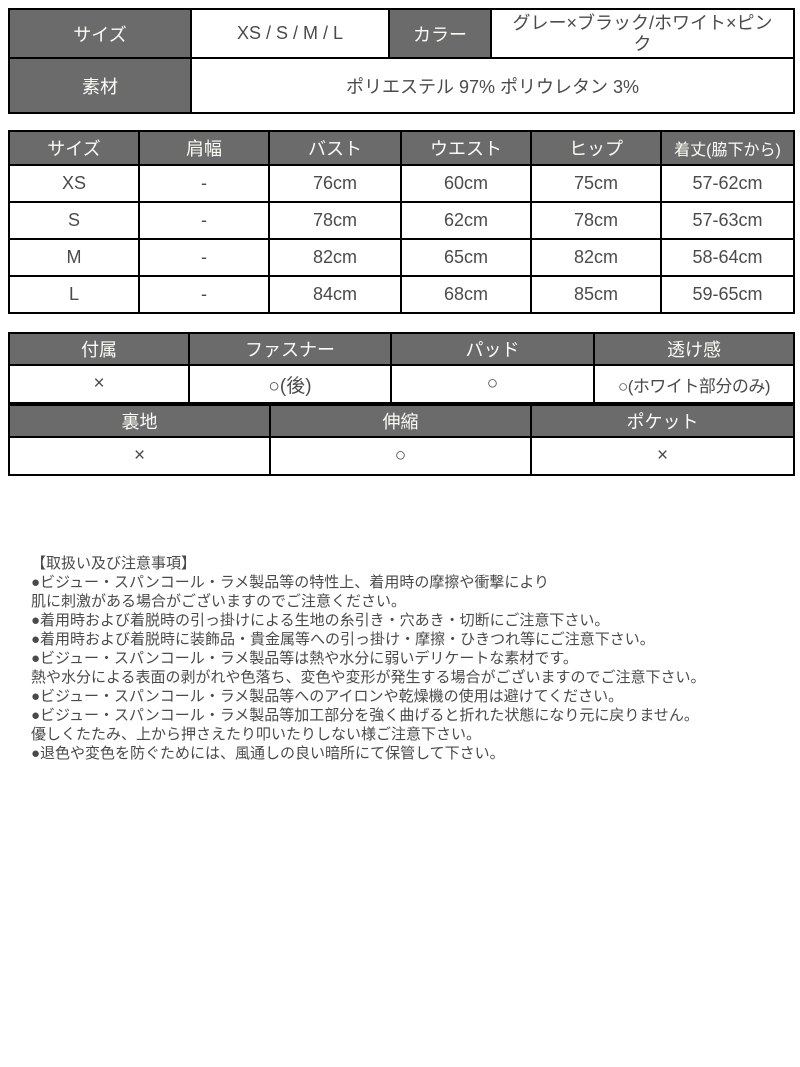  I want to click on size-chart-header: ヒップ, so click(596, 148).